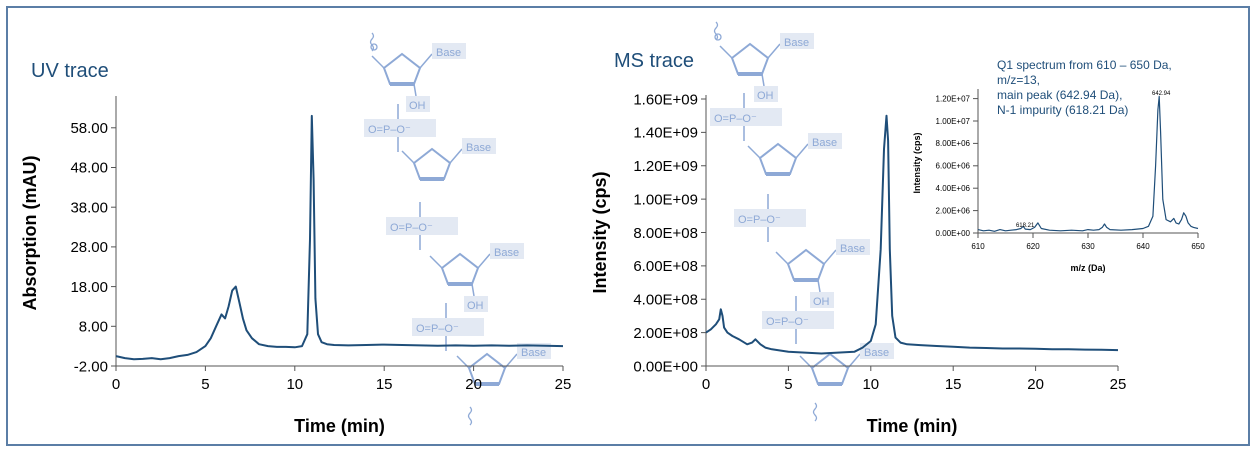 This screenshot has width=1258, height=453. What do you see at coordinates (89, 287) in the screenshot?
I see `y-tick-label: 18.00` at bounding box center [89, 287].